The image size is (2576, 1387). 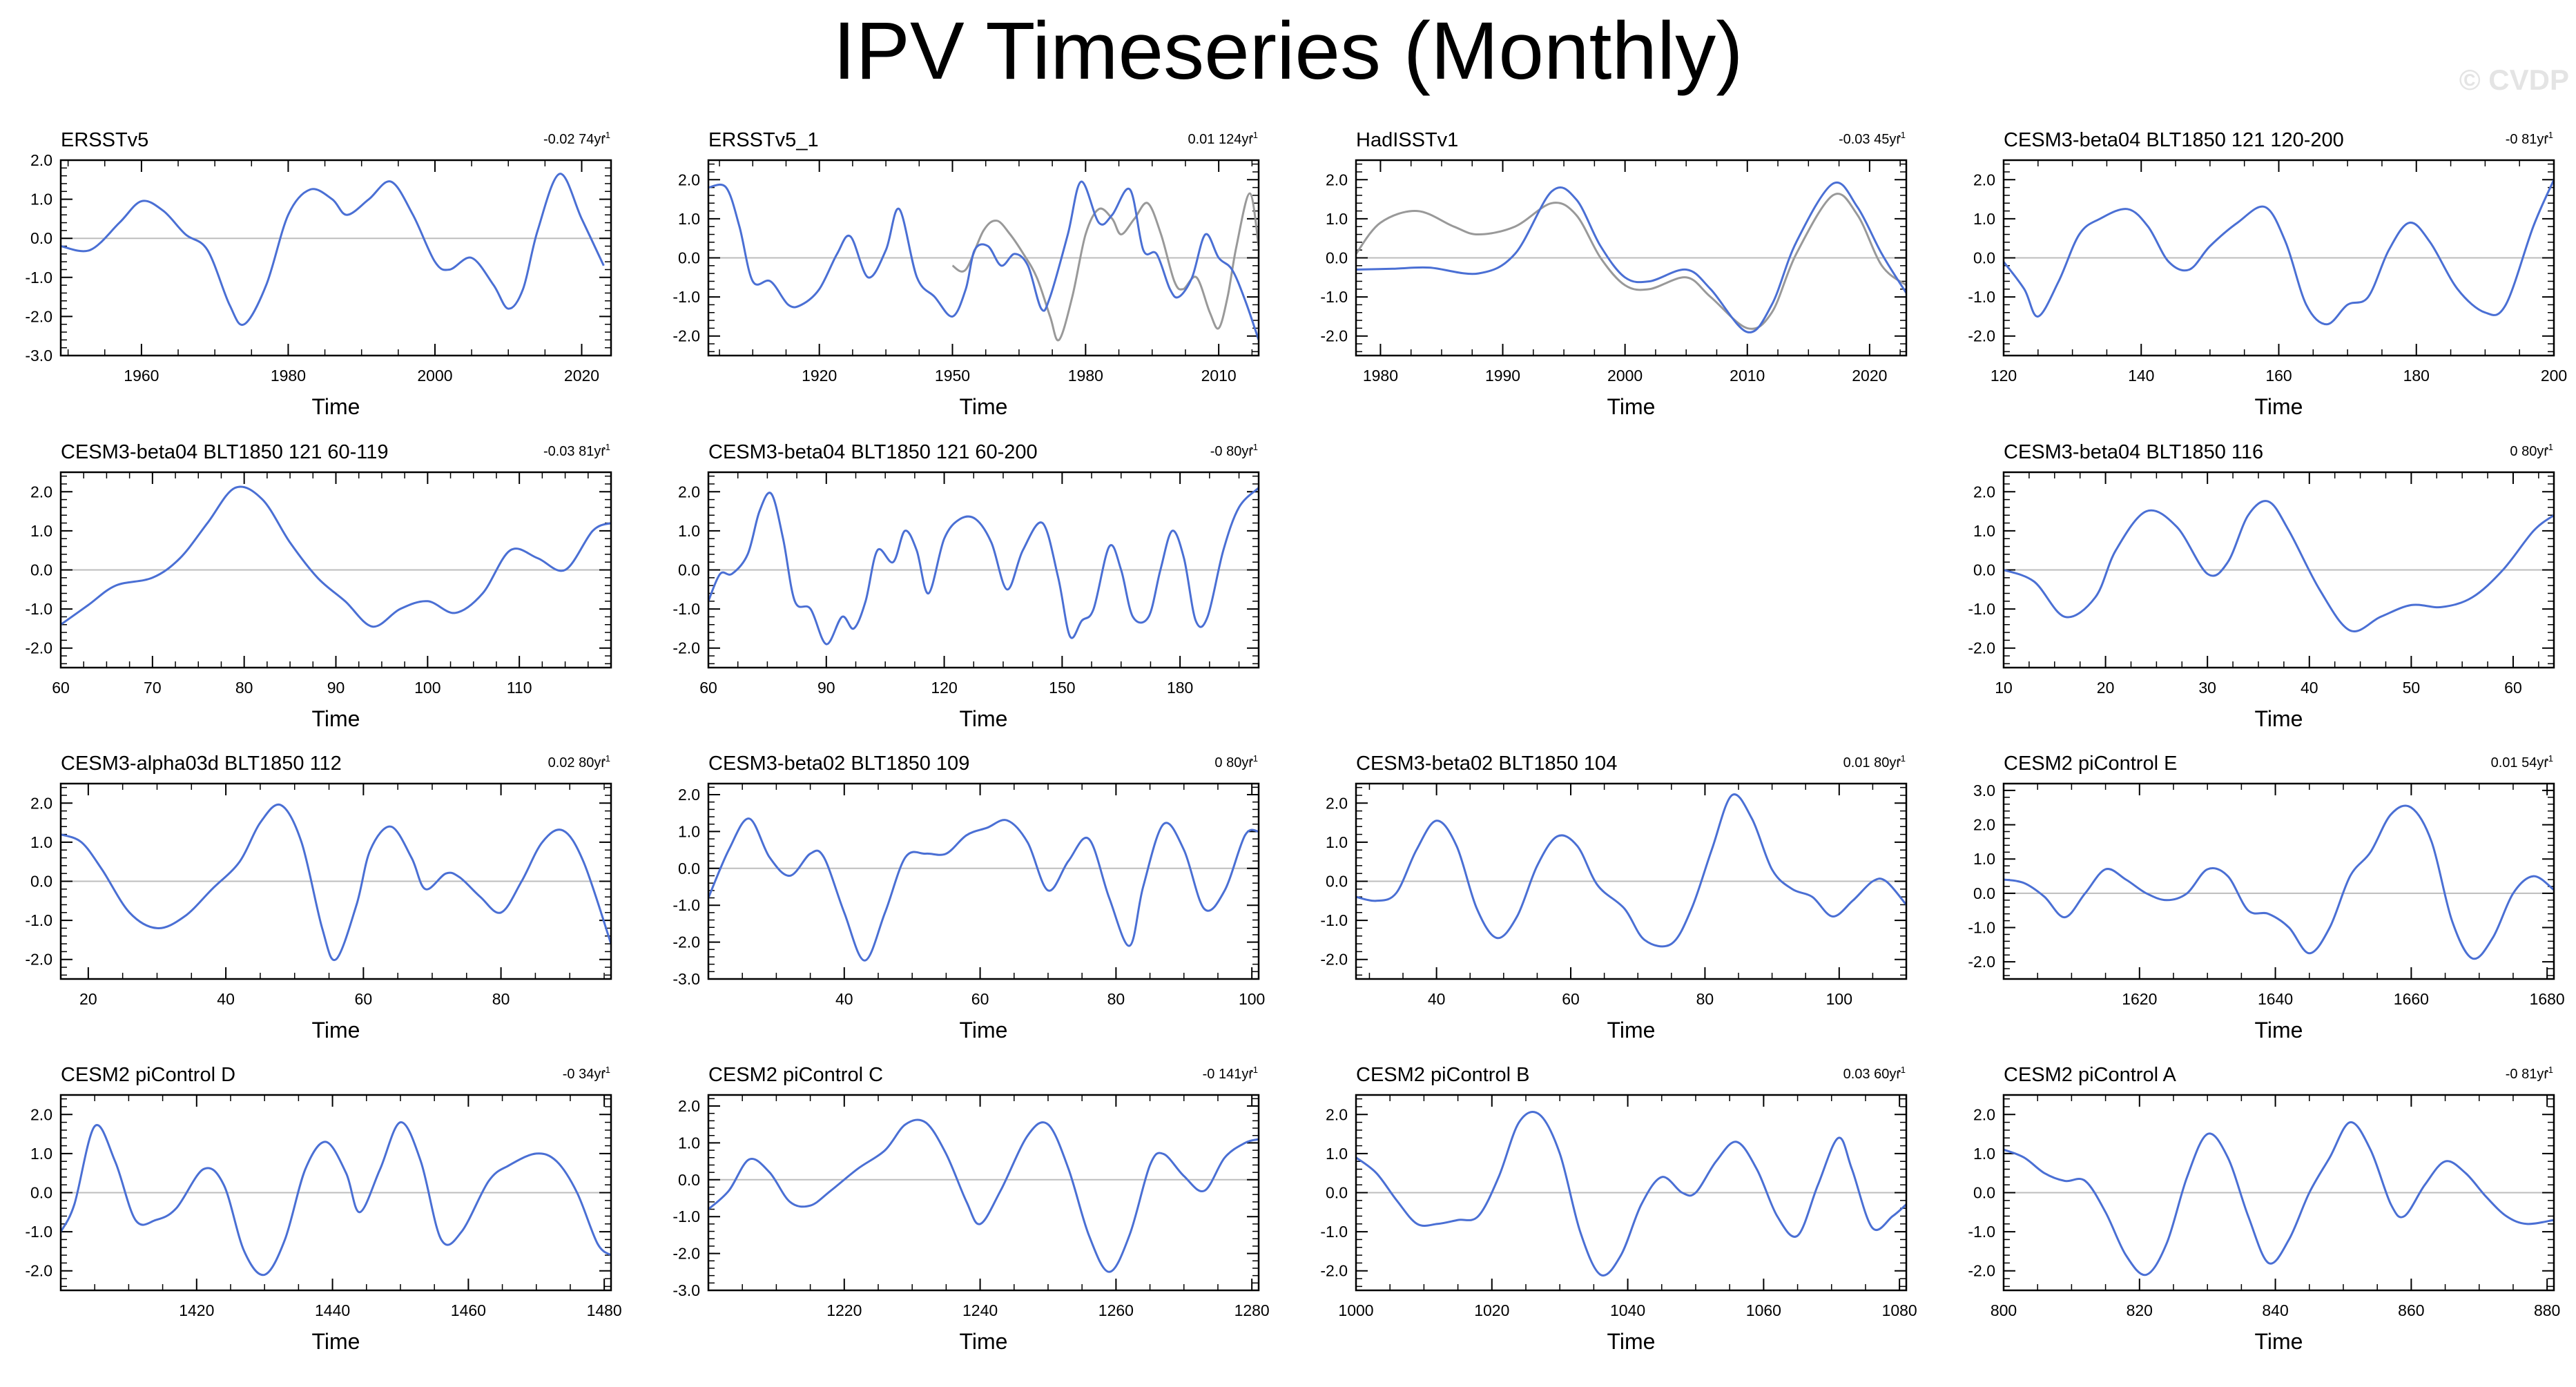 What do you see at coordinates (2090, 1075) in the screenshot?
I see `panel-title: CESM2 piControl A` at bounding box center [2090, 1075].